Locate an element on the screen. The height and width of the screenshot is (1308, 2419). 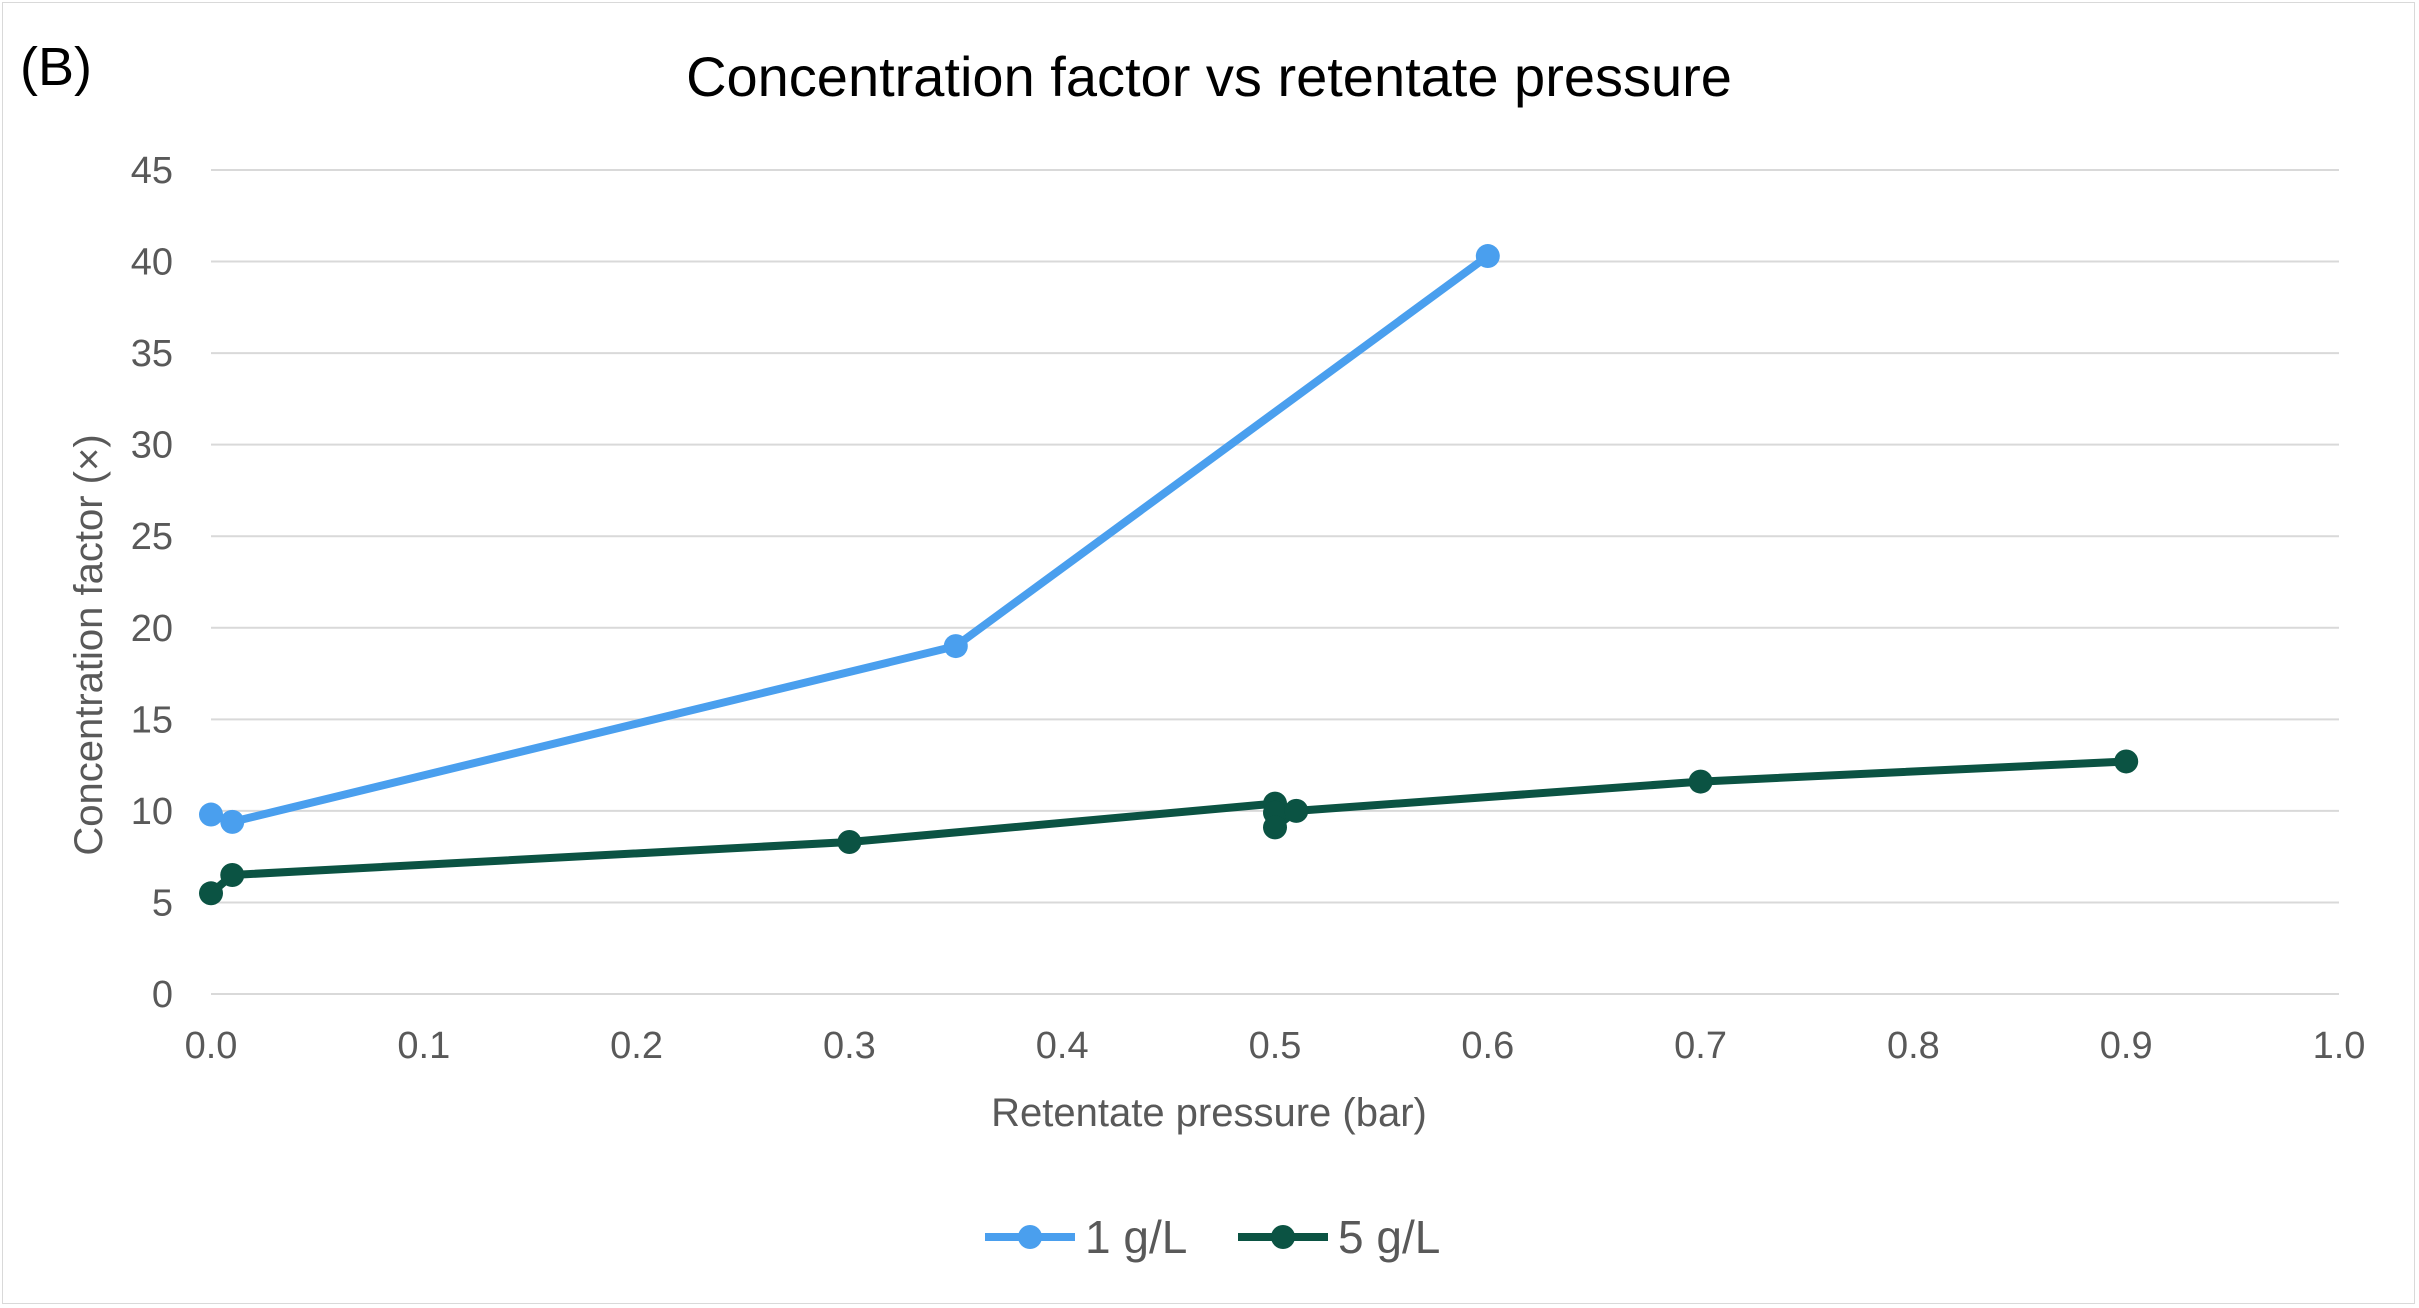
y-tick-label: 35 is located at coordinates (152, 354).